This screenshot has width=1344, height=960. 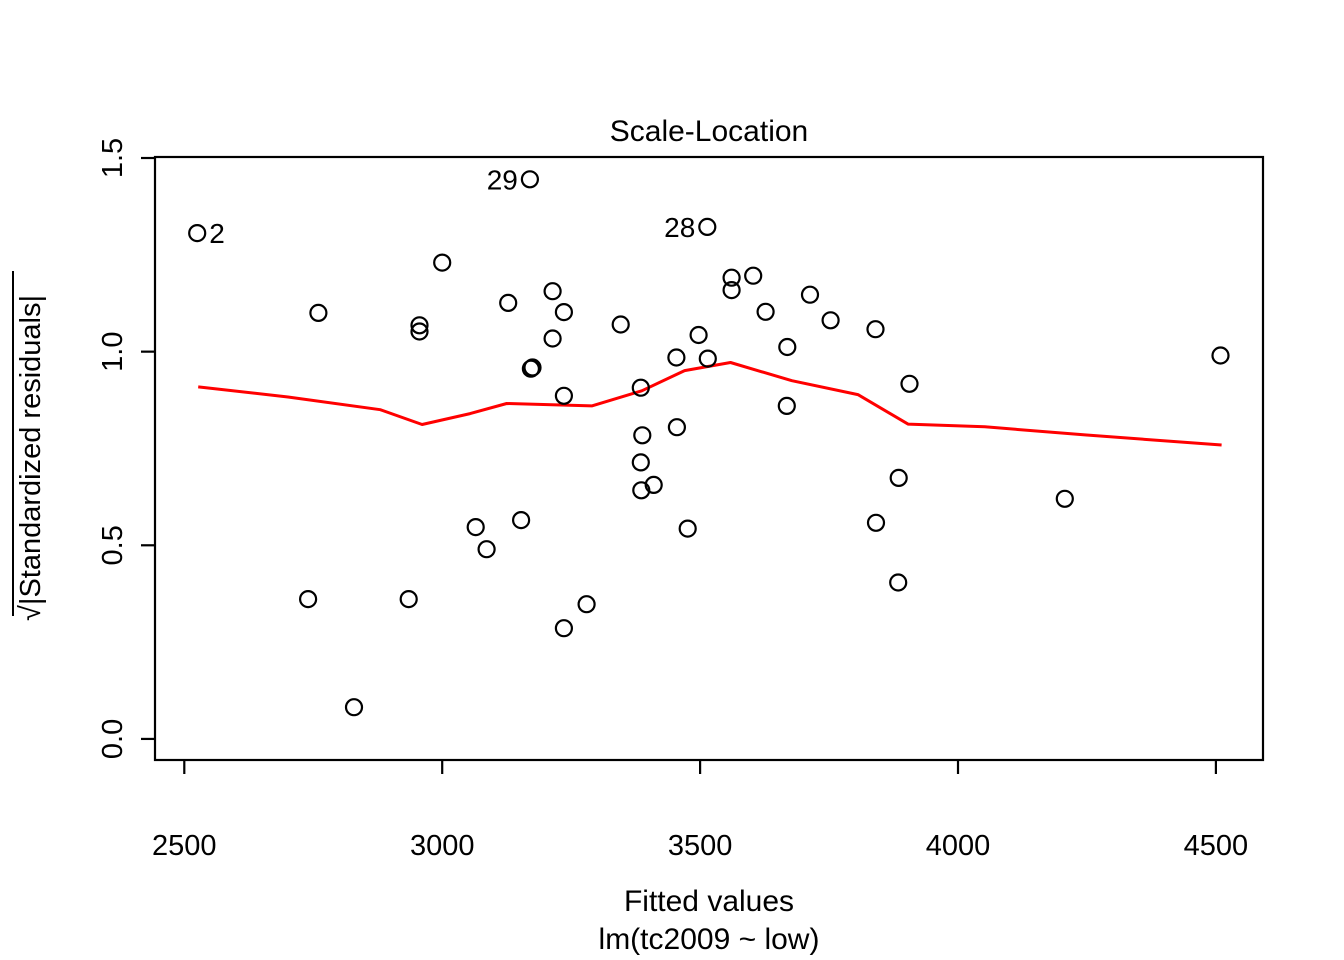 What do you see at coordinates (113, 448) in the screenshot?
I see `y-axis-tick-labels: 0.0 0.5 1.0 1.5` at bounding box center [113, 448].